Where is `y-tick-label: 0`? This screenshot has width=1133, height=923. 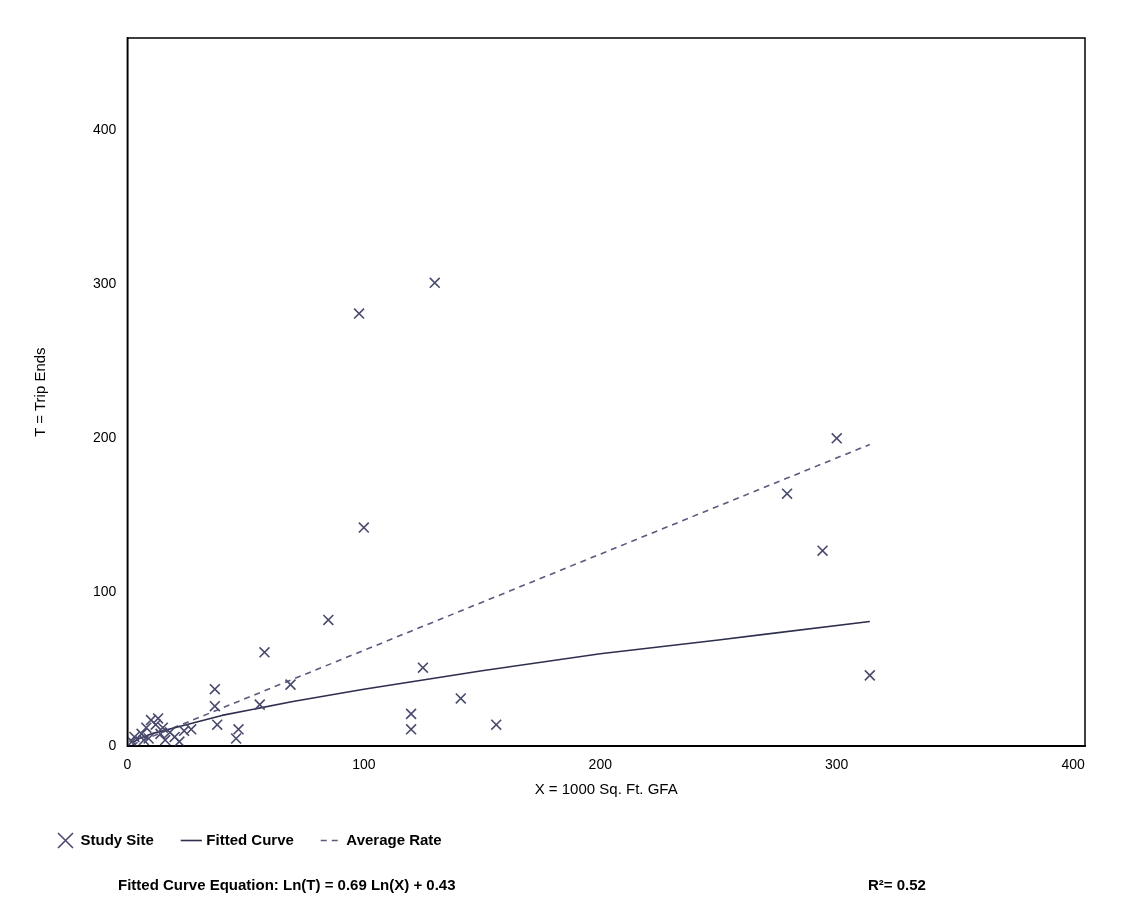 y-tick-label: 0 is located at coordinates (112, 745).